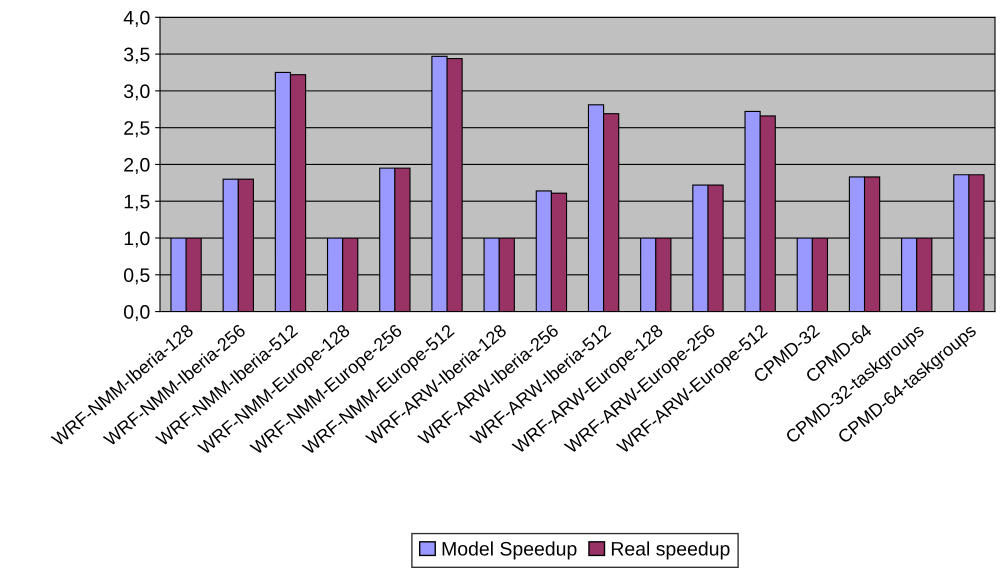 The image size is (1000, 577). What do you see at coordinates (137, 239) in the screenshot?
I see `y-tick-label: 1,0` at bounding box center [137, 239].